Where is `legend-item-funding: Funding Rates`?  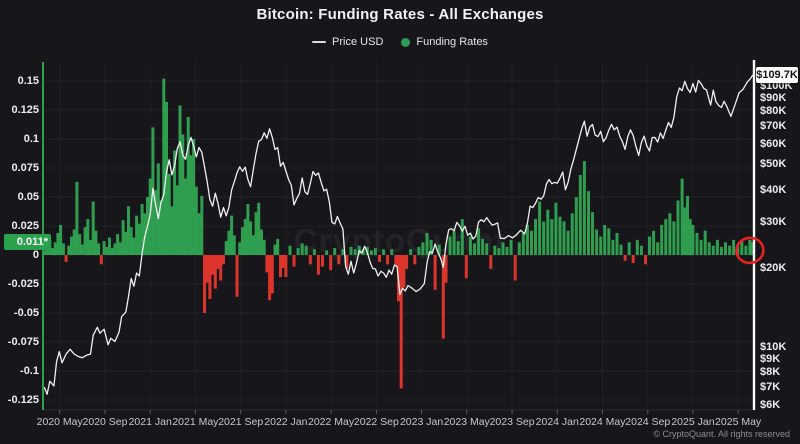 legend-item-funding: Funding Rates is located at coordinates (444, 42).